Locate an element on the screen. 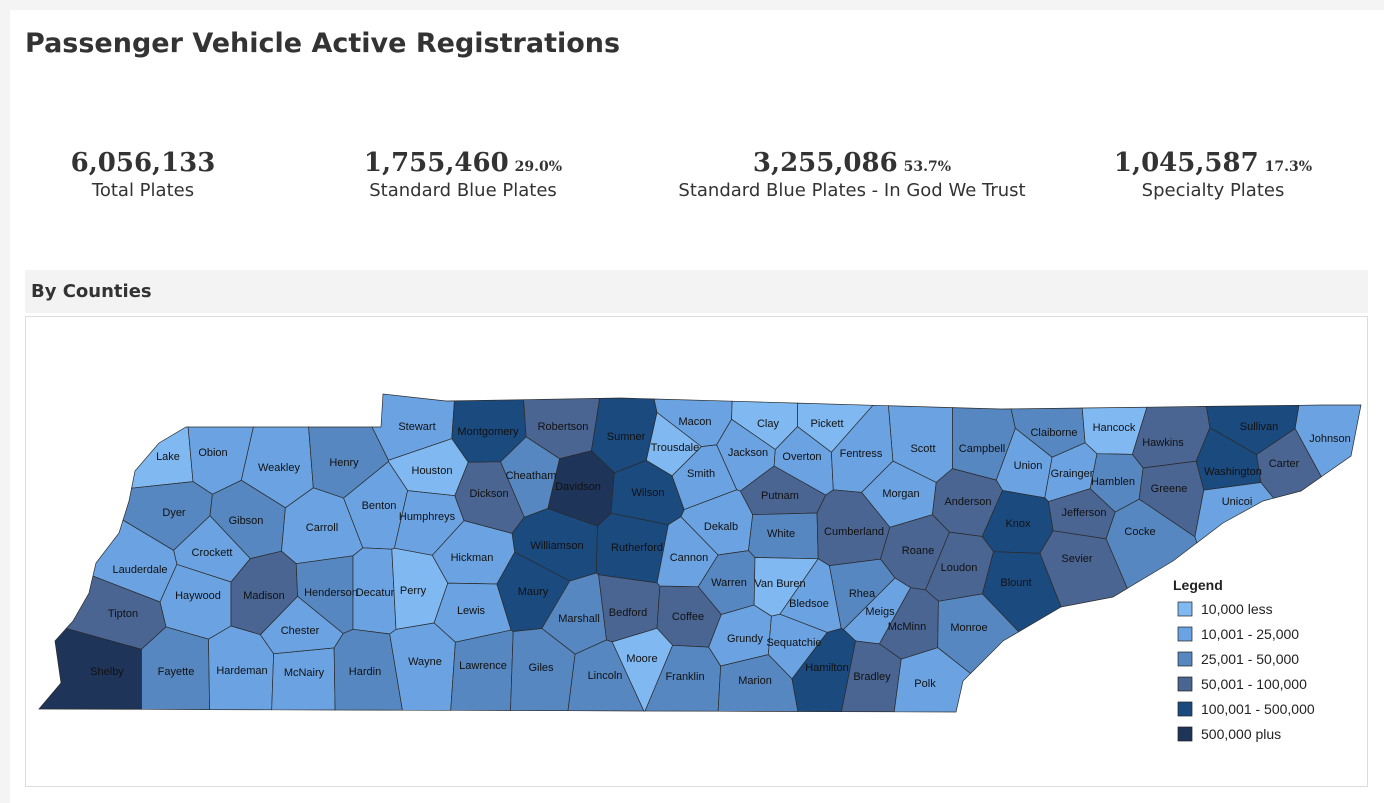 The image size is (1384, 803). county-label: Loudon is located at coordinates (959, 568).